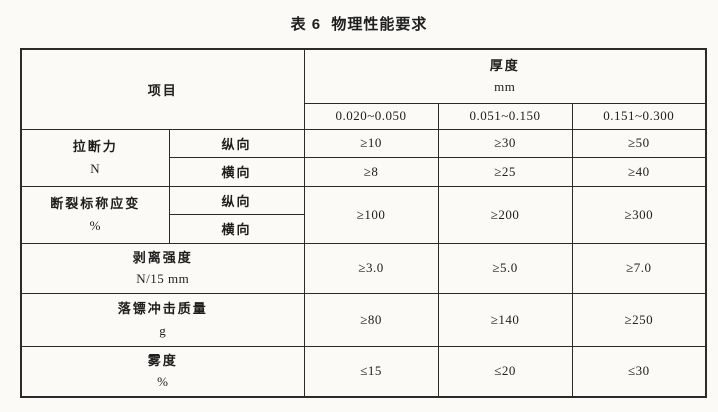 The width and height of the screenshot is (718, 412). What do you see at coordinates (162, 360) in the screenshot?
I see `haze-name: 雾度` at bounding box center [162, 360].